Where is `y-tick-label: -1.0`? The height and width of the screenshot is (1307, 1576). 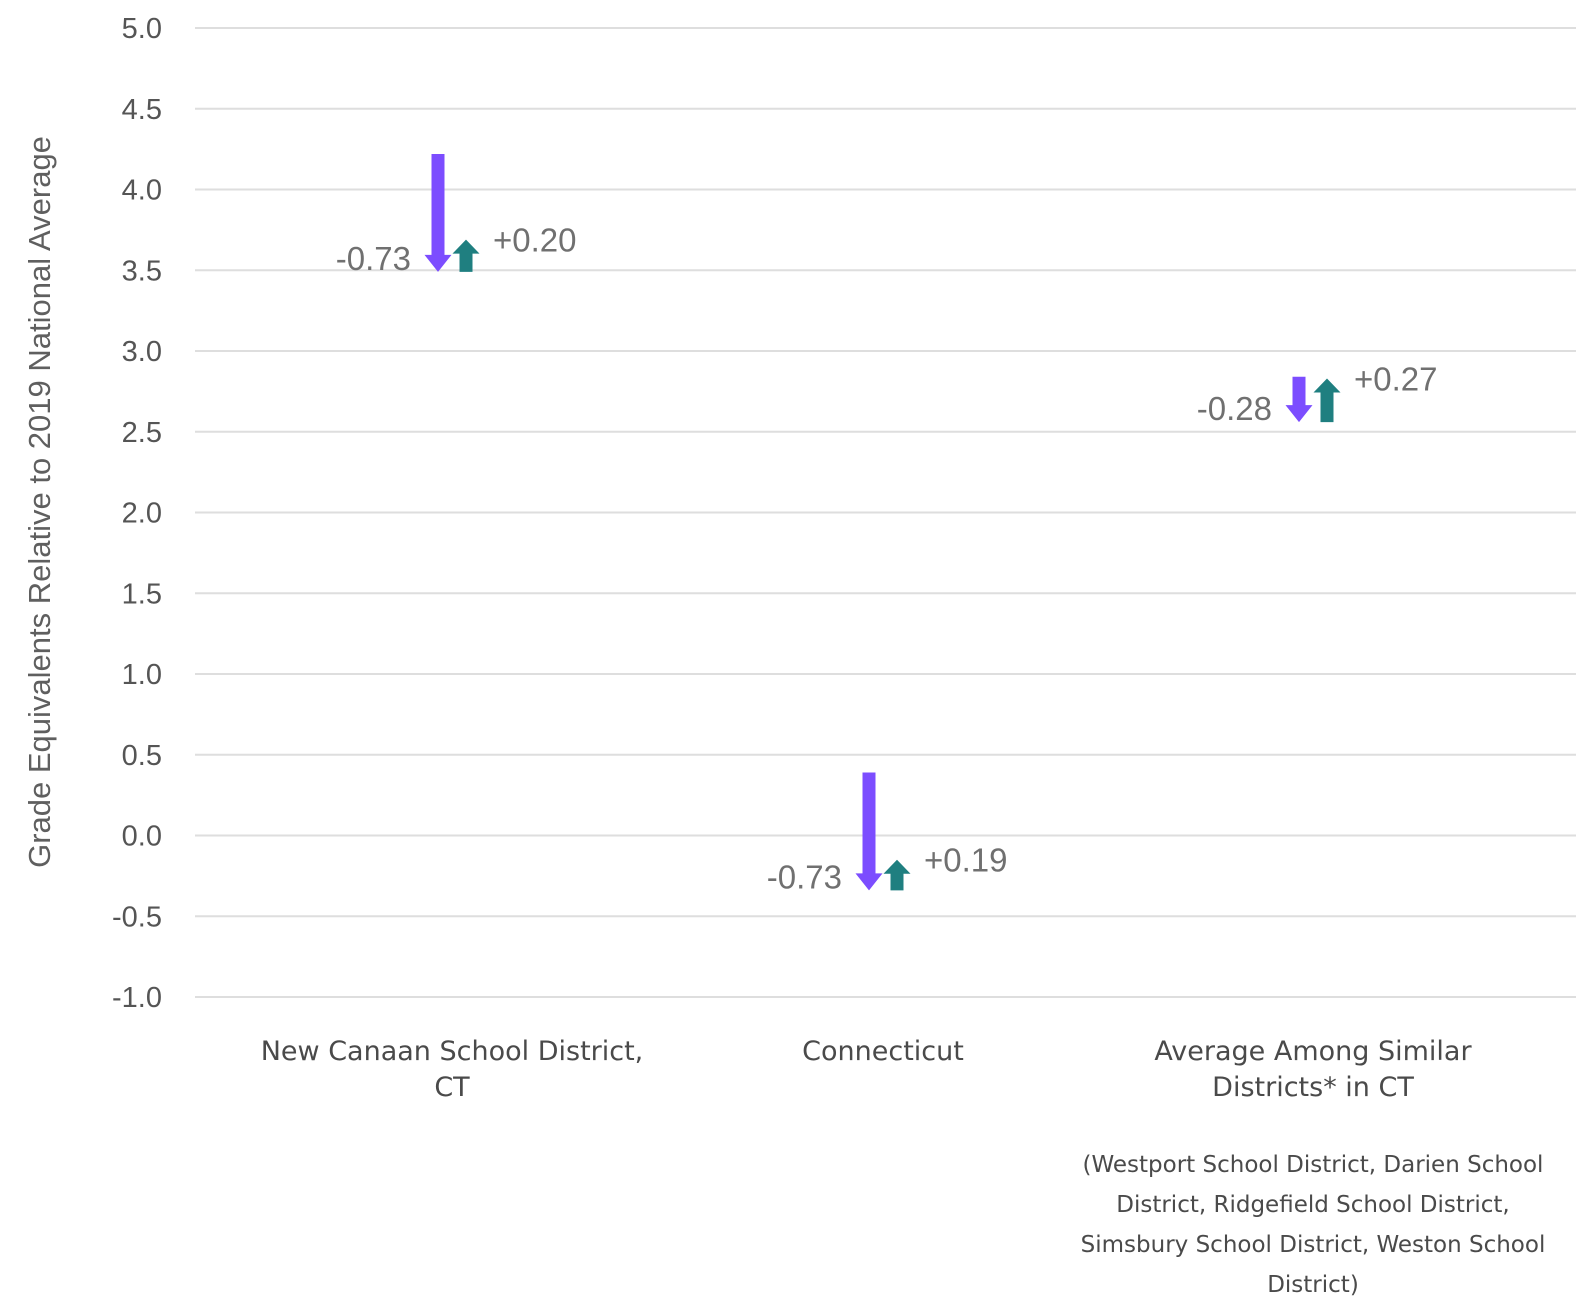 y-tick-label: -1.0 is located at coordinates (137, 998).